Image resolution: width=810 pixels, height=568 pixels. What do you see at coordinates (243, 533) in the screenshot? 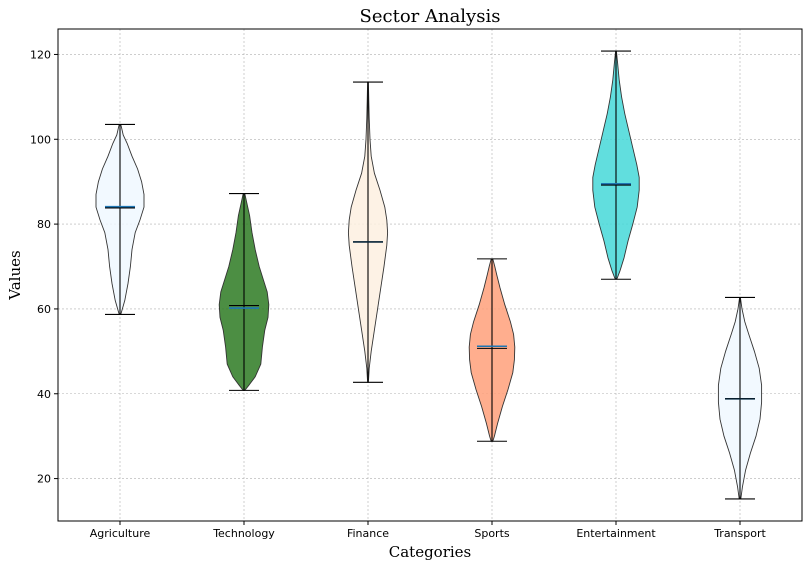
I see `x-tick-label: Technology` at bounding box center [243, 533].